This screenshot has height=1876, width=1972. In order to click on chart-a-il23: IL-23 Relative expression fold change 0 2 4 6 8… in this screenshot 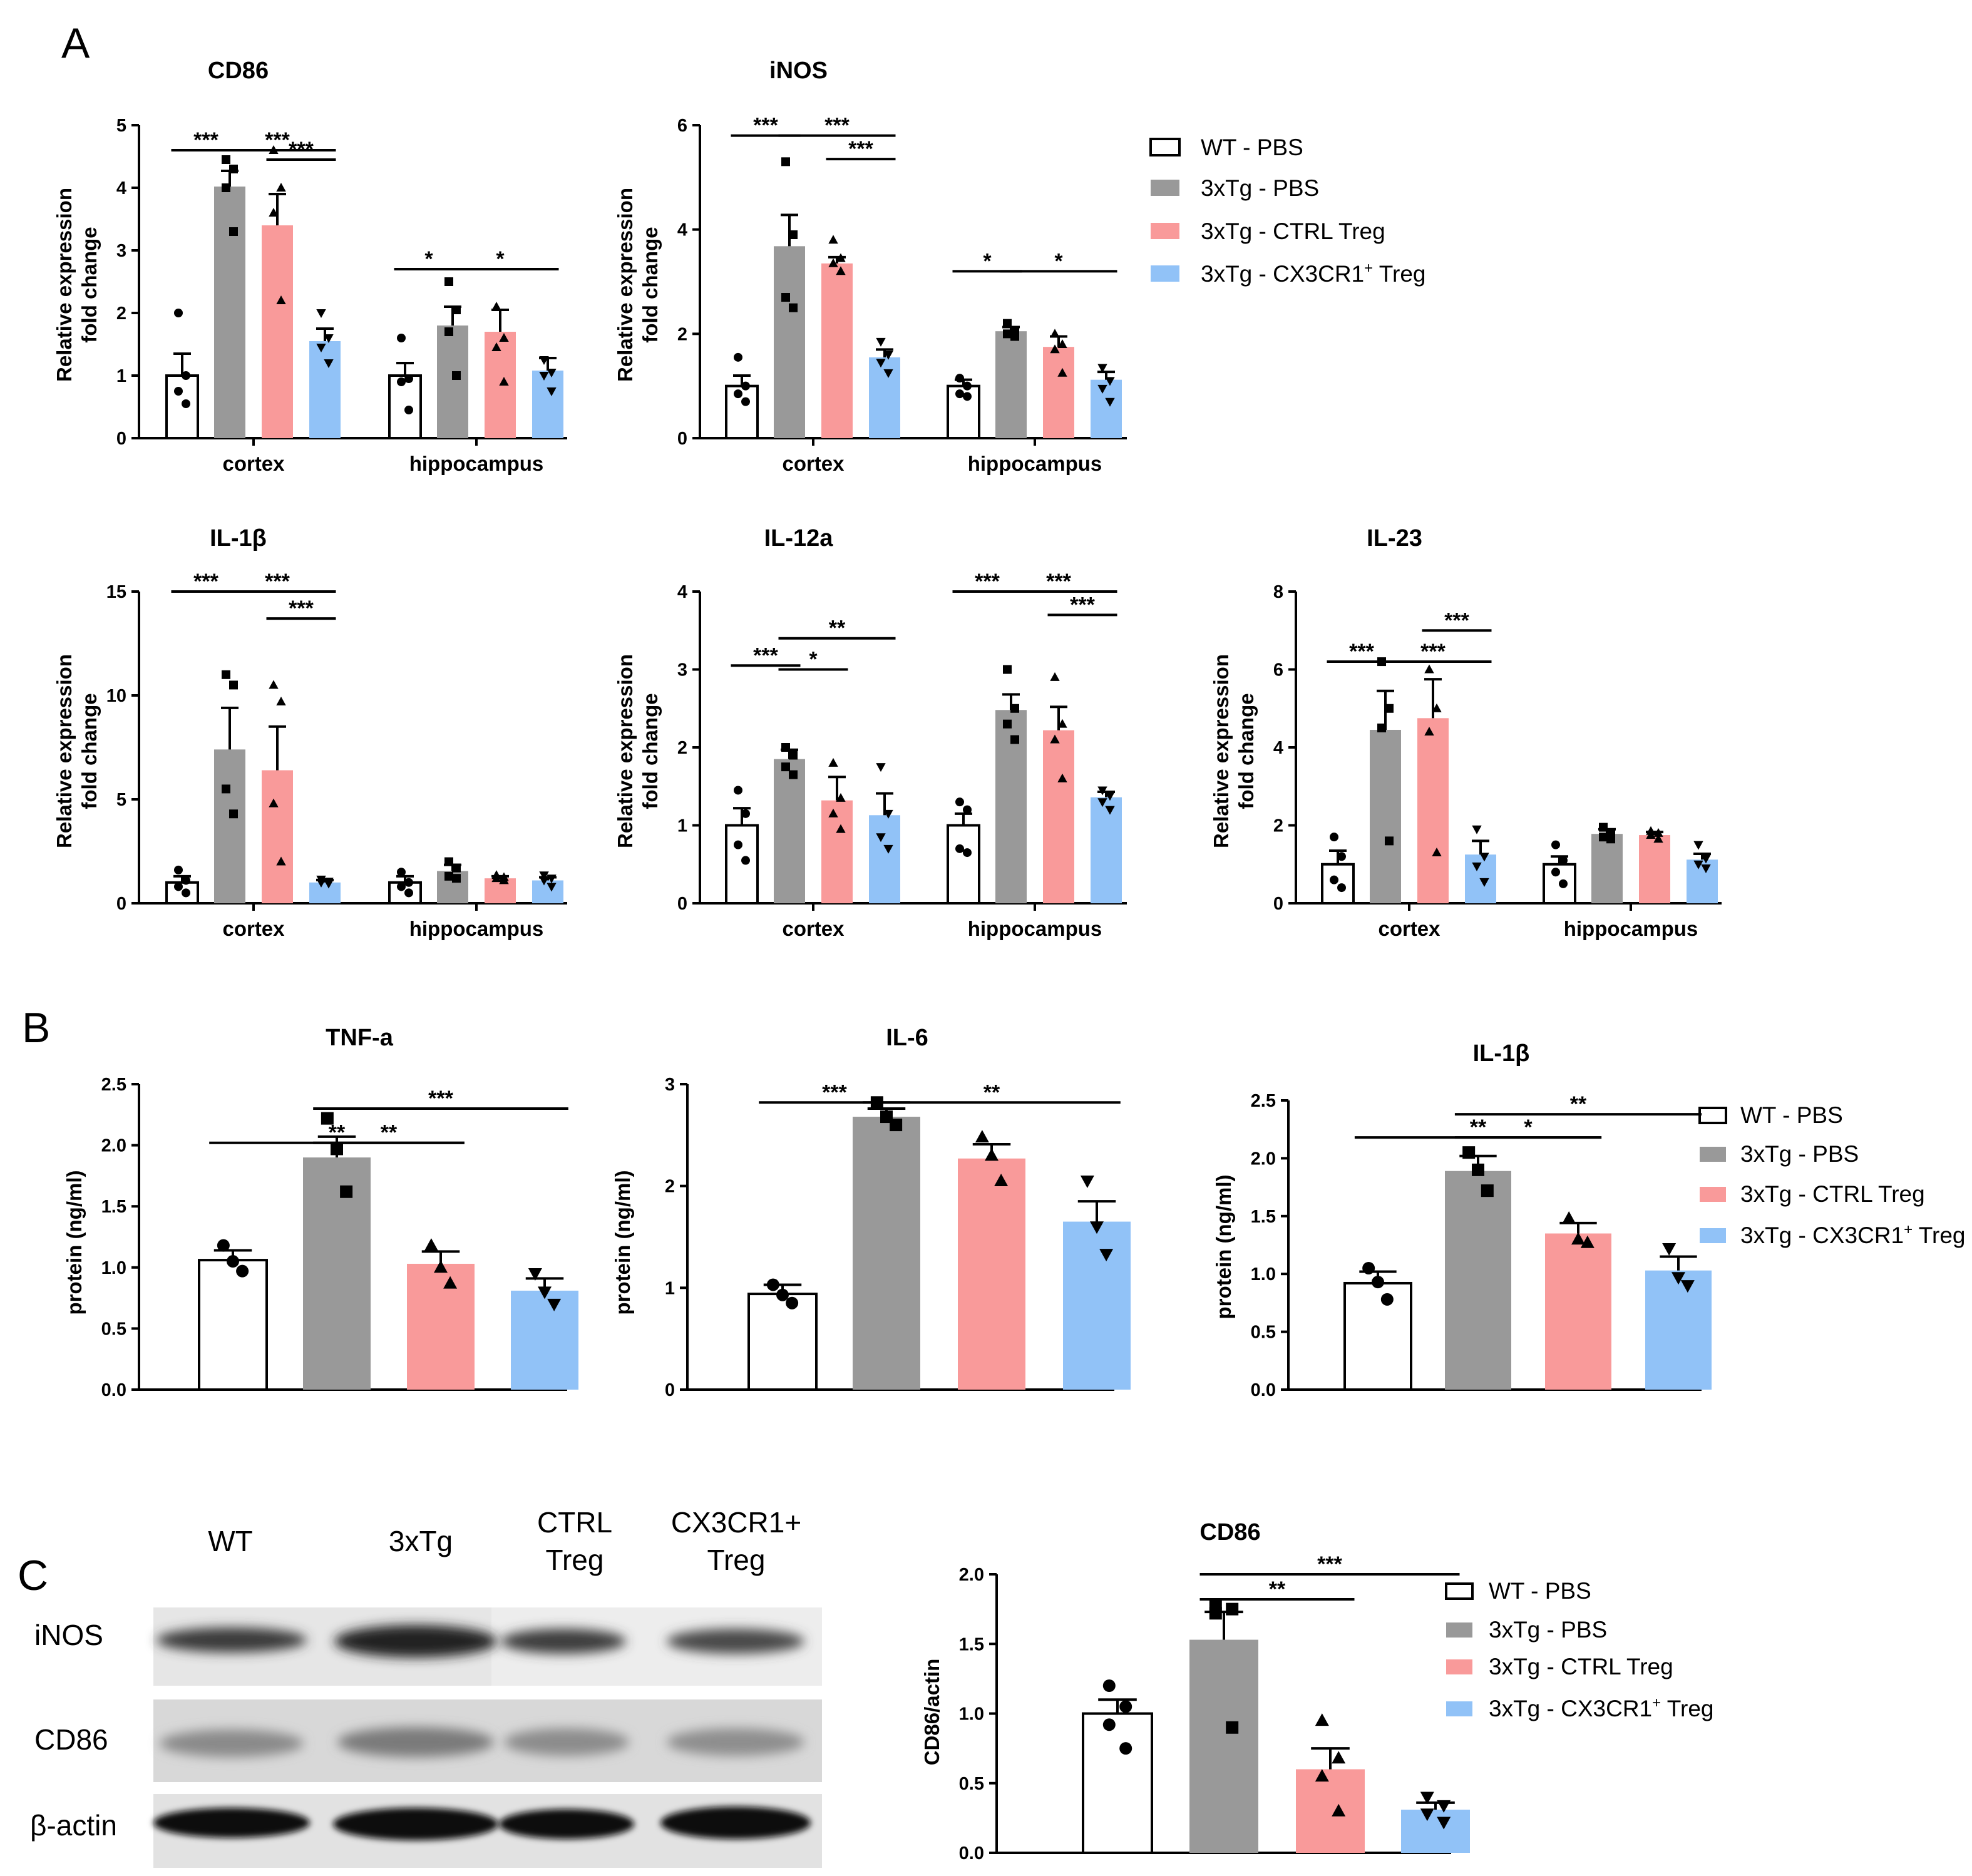, I will do `click(1466, 732)`.